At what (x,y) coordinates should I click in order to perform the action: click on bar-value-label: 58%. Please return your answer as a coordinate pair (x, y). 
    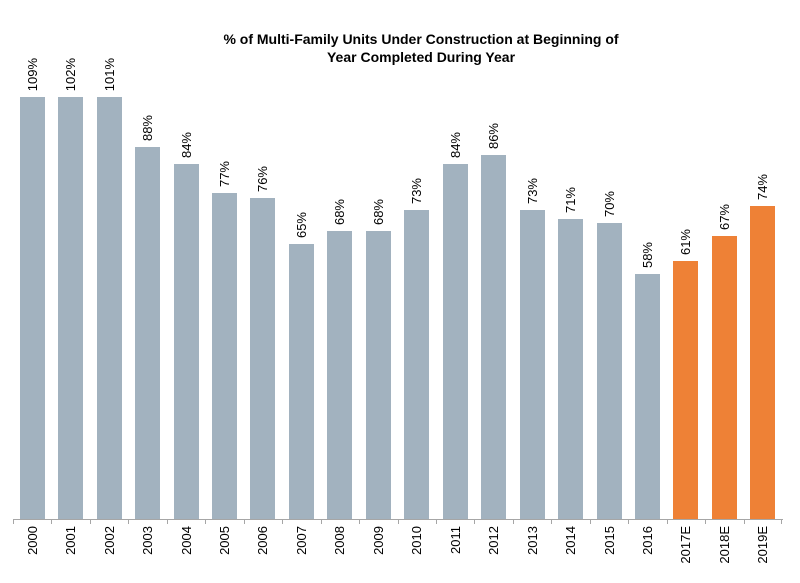
    Looking at the image, I should click on (647, 254).